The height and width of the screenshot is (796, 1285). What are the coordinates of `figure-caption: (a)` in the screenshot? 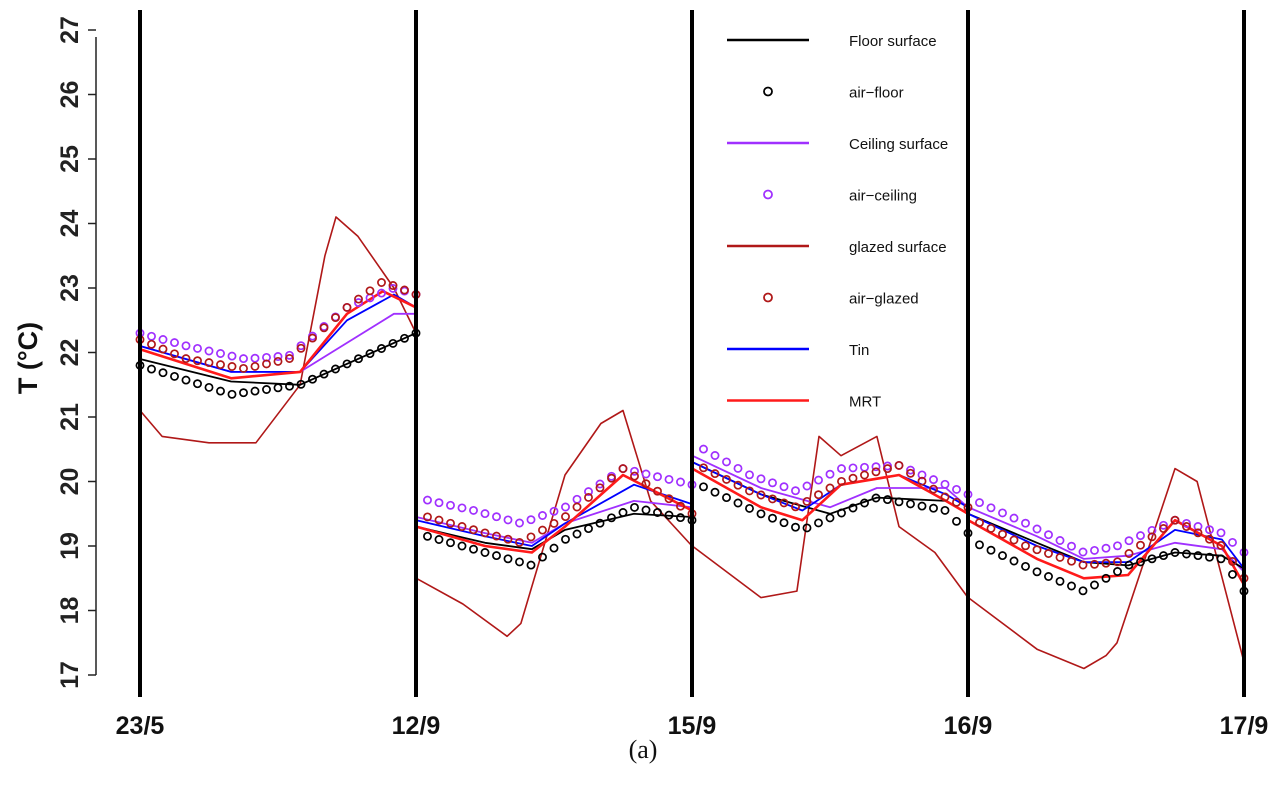 It's located at (643, 749).